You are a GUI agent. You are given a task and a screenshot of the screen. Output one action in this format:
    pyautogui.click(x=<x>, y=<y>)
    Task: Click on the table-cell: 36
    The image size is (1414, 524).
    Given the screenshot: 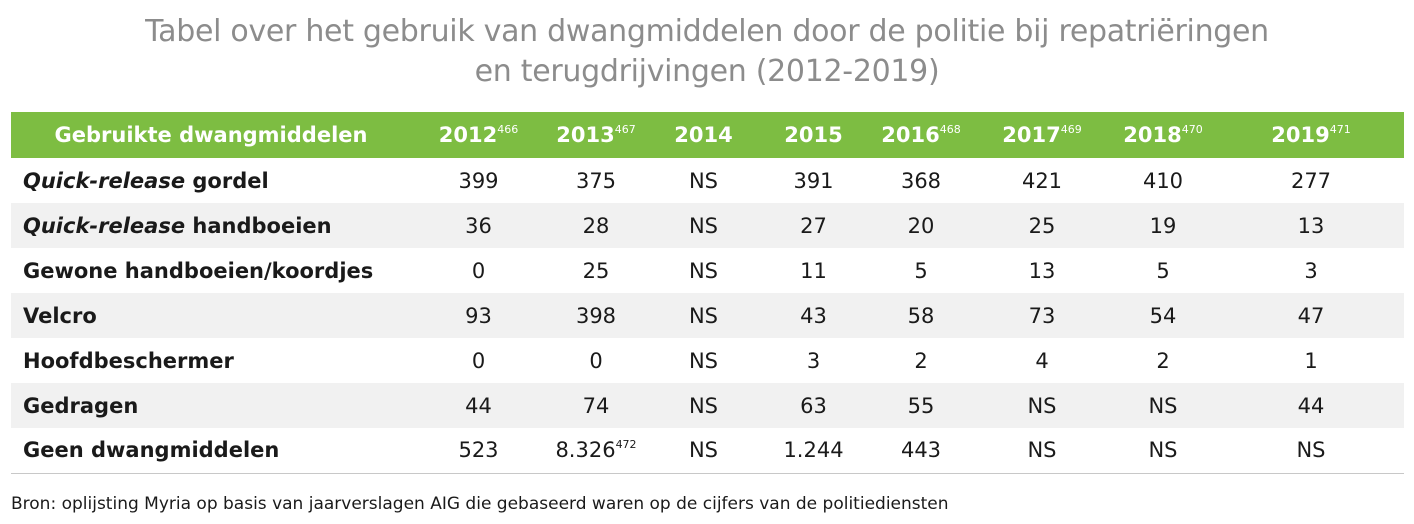 What is the action you would take?
    pyautogui.click(x=478, y=225)
    